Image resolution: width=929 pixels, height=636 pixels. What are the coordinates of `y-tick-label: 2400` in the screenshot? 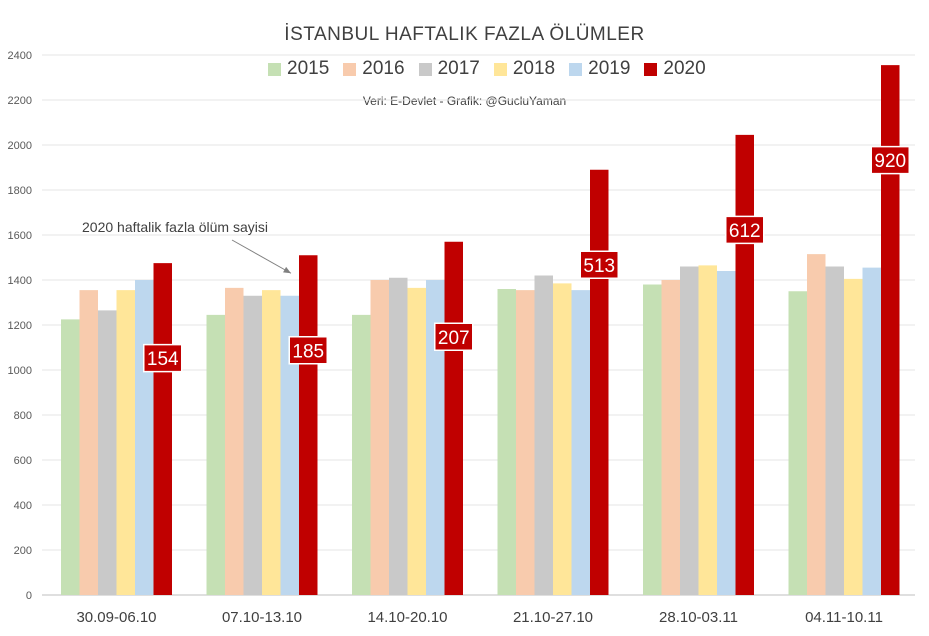 It's located at (20, 56).